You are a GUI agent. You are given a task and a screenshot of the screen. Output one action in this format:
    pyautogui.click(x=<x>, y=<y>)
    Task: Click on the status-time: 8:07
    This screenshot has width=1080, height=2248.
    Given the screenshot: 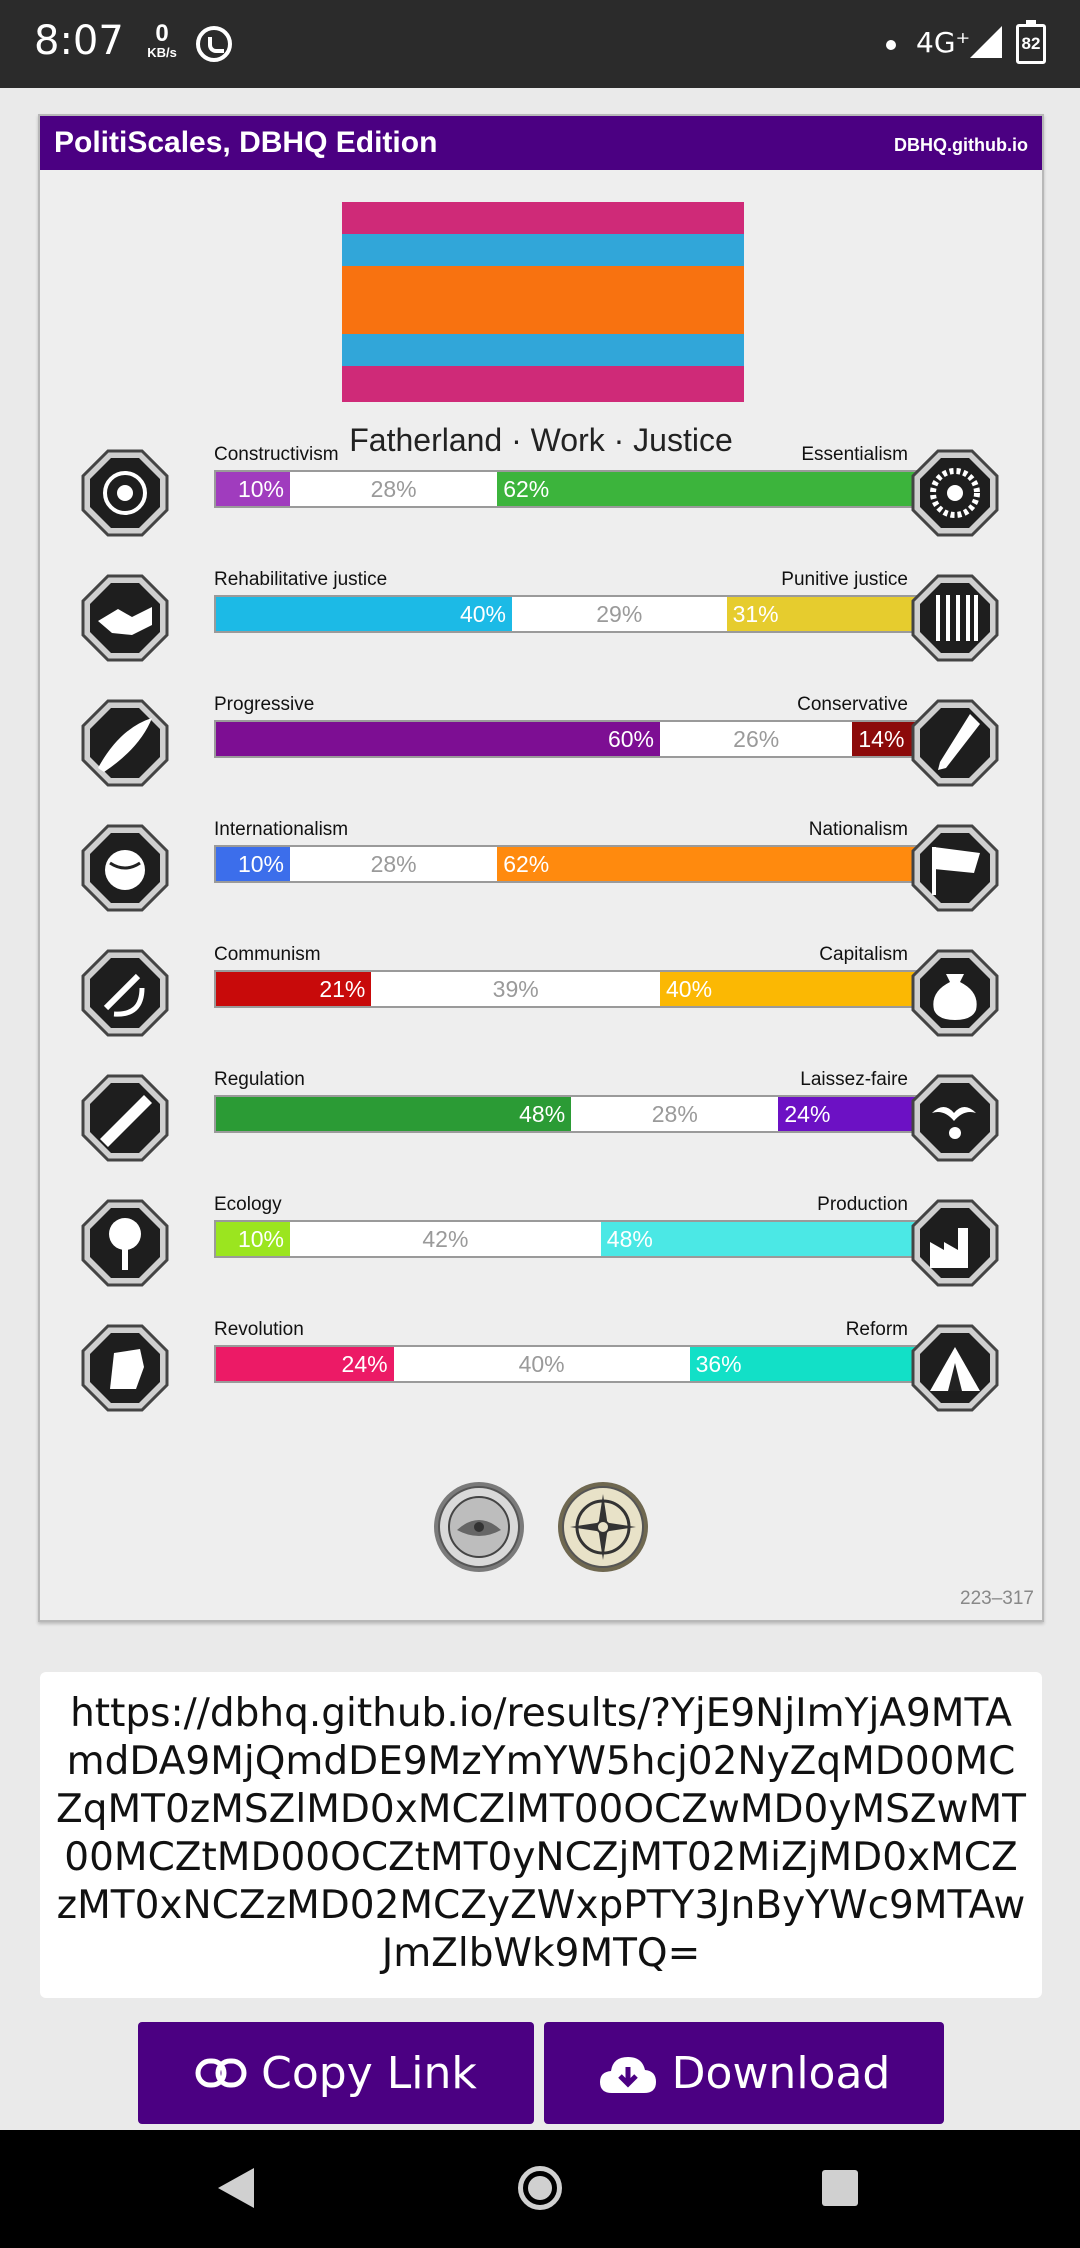 What is the action you would take?
    pyautogui.click(x=79, y=41)
    